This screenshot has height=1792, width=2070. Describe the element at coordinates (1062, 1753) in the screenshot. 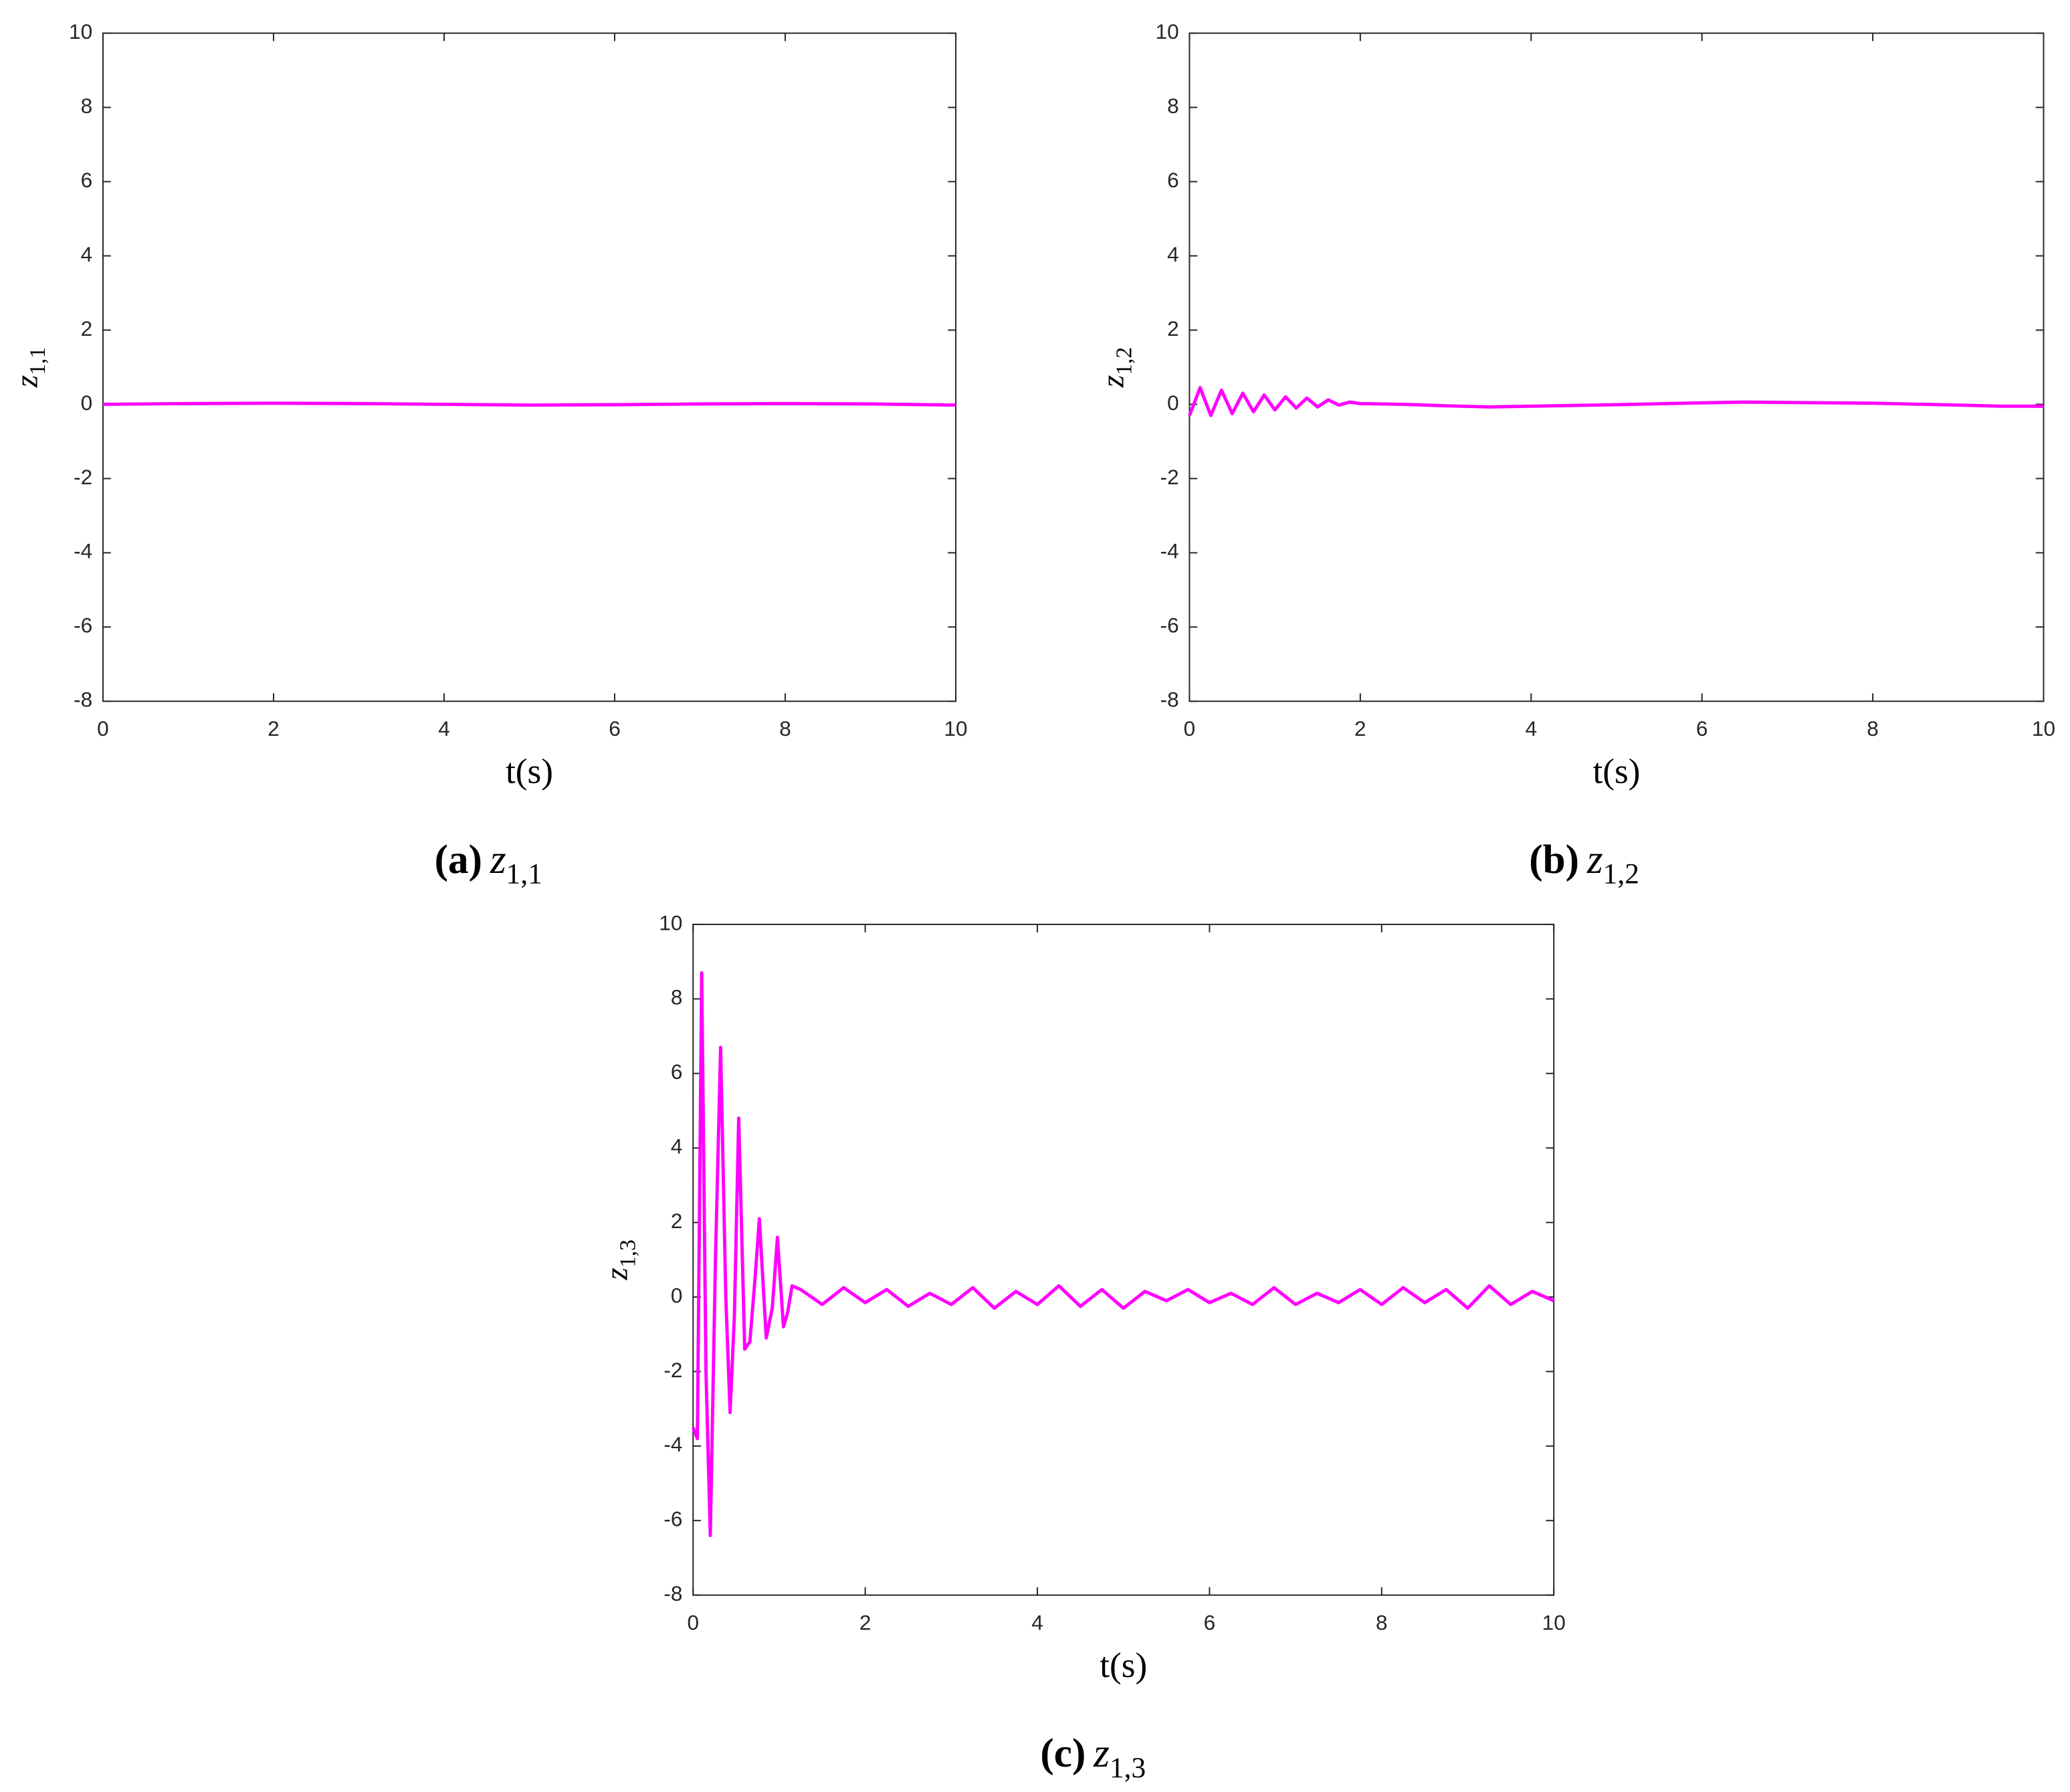

I see `caption-label: (c)` at that location.